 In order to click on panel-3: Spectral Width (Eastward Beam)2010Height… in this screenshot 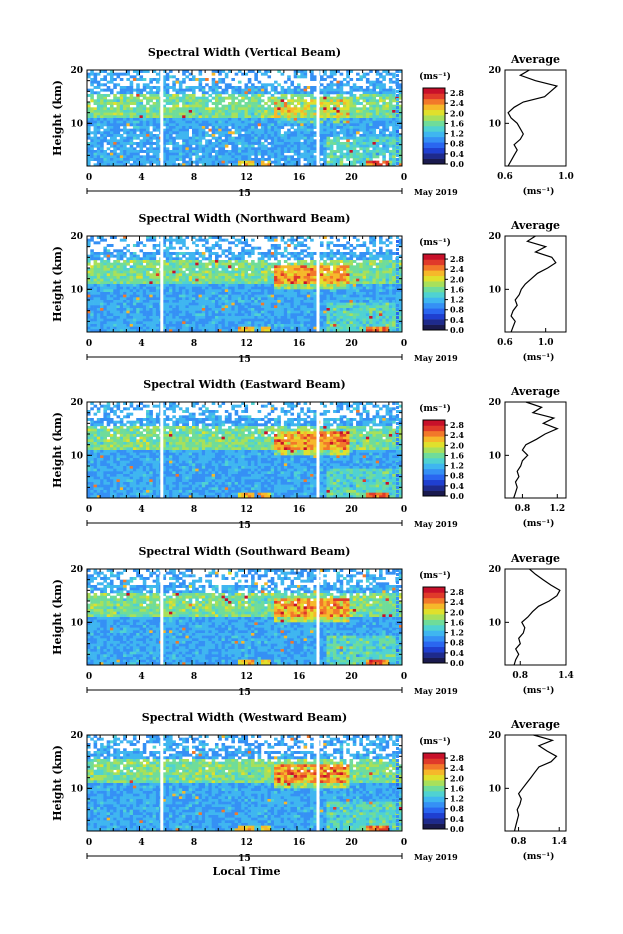, I will do `click(308, 454)`.